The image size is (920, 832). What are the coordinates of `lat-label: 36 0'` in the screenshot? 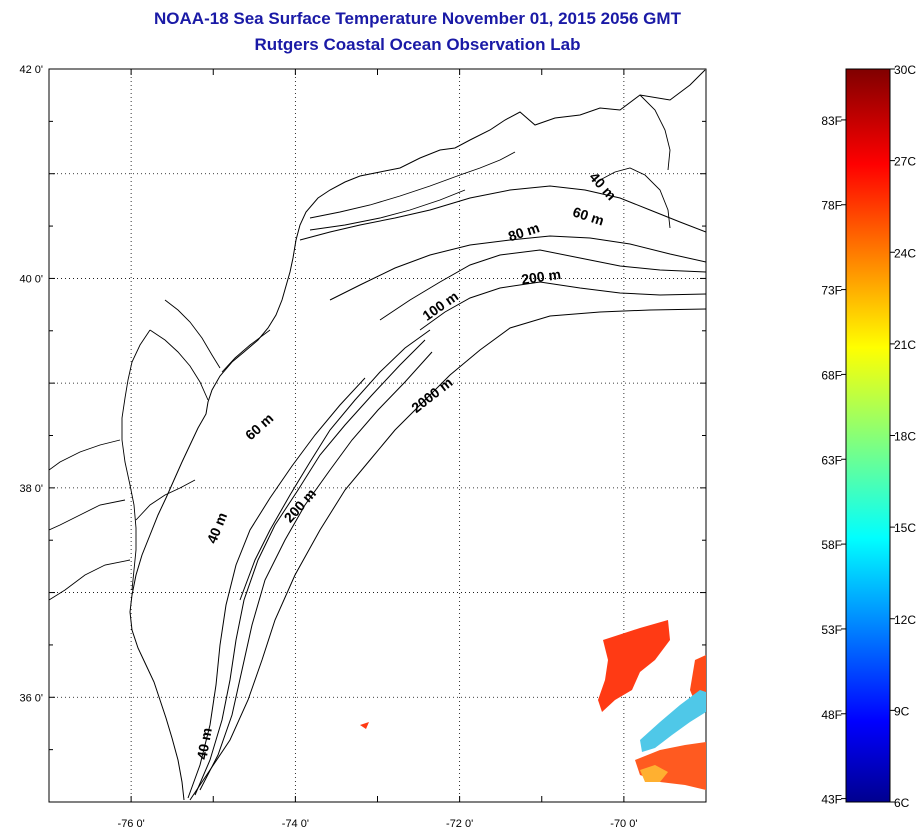 It's located at (31, 698).